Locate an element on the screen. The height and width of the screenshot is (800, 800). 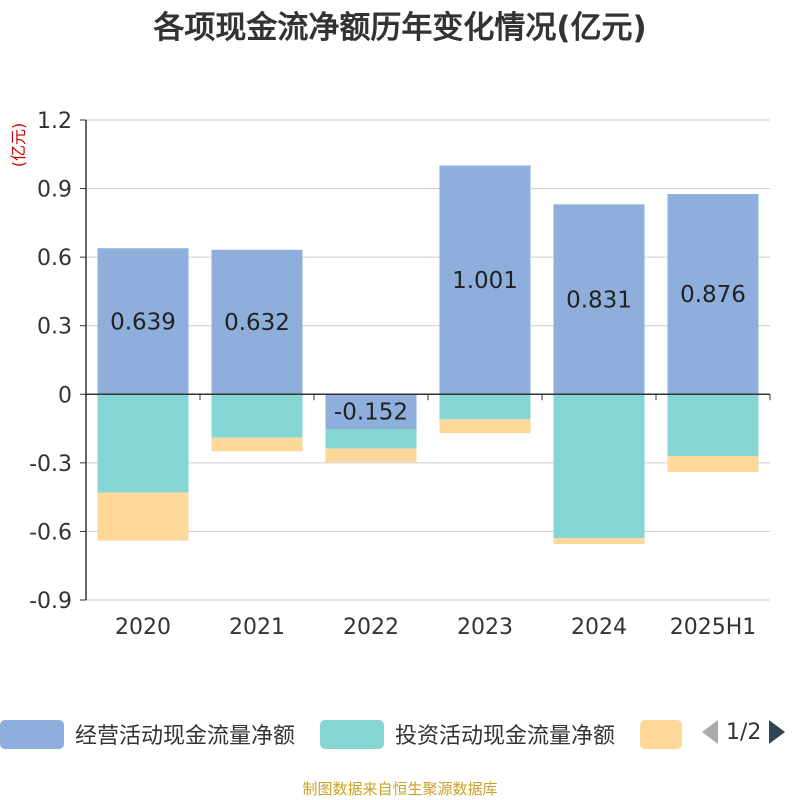
y-tick-label: 0.6 is located at coordinates (54, 258).